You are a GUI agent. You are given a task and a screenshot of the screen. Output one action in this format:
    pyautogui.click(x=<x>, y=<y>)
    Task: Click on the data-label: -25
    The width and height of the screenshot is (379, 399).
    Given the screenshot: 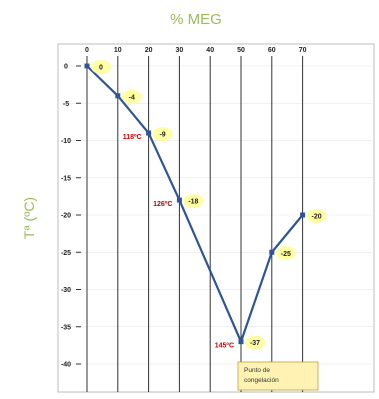 What is the action you would take?
    pyautogui.click(x=286, y=254)
    